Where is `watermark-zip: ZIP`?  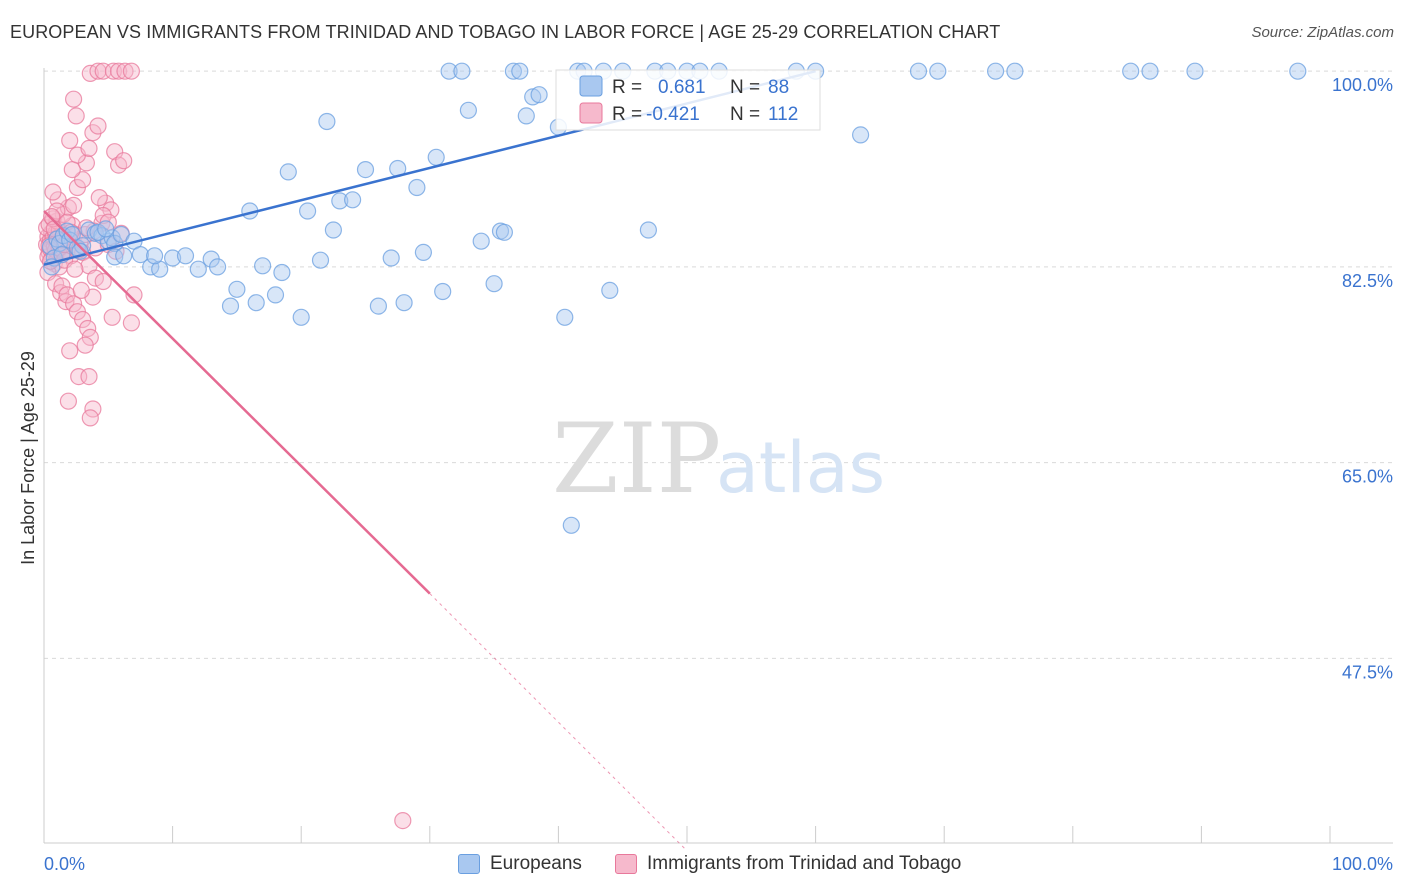 watermark-zip: ZIP is located at coordinates (636, 459).